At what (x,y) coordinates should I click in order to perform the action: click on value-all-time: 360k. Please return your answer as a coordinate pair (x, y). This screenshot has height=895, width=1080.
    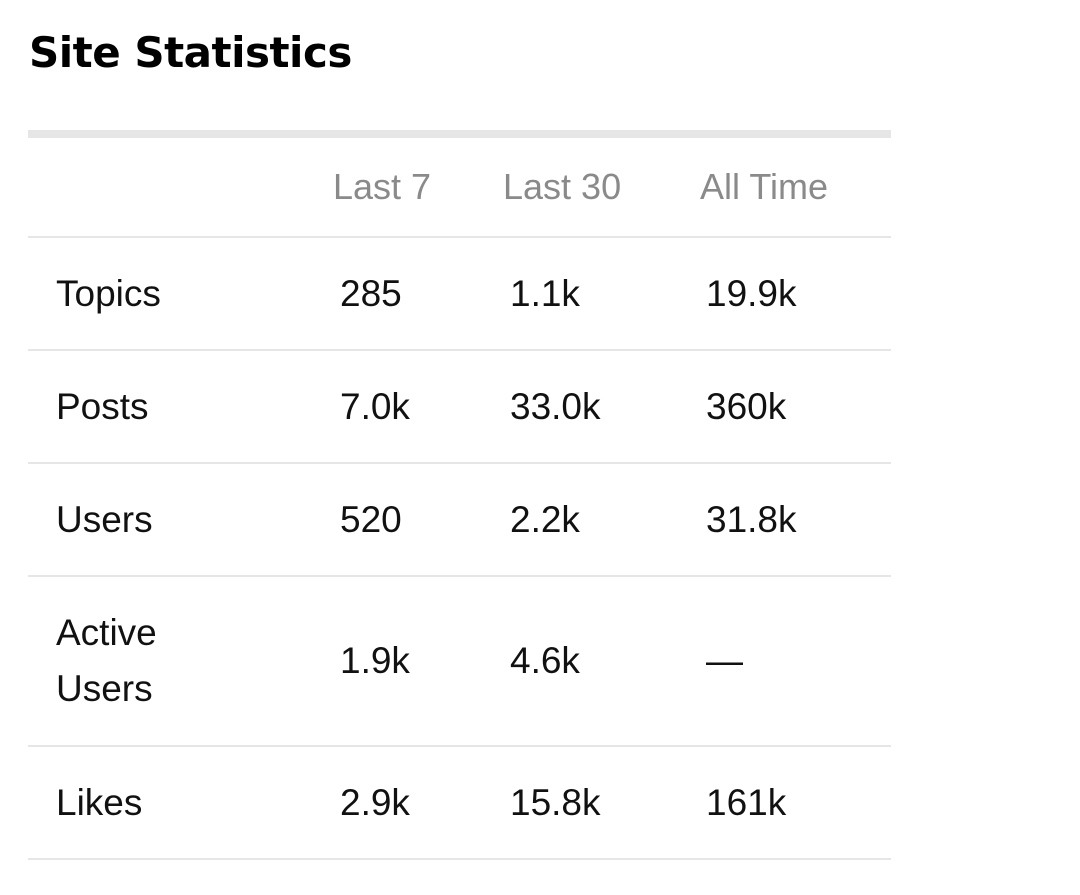
    Looking at the image, I should click on (781, 407).